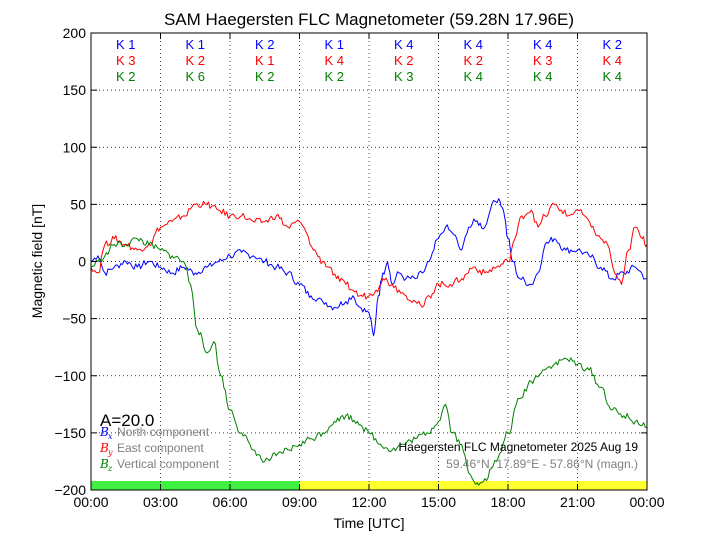 Image resolution: width=720 pixels, height=540 pixels. What do you see at coordinates (75, 90) in the screenshot?
I see `y-tick-label: 150` at bounding box center [75, 90].